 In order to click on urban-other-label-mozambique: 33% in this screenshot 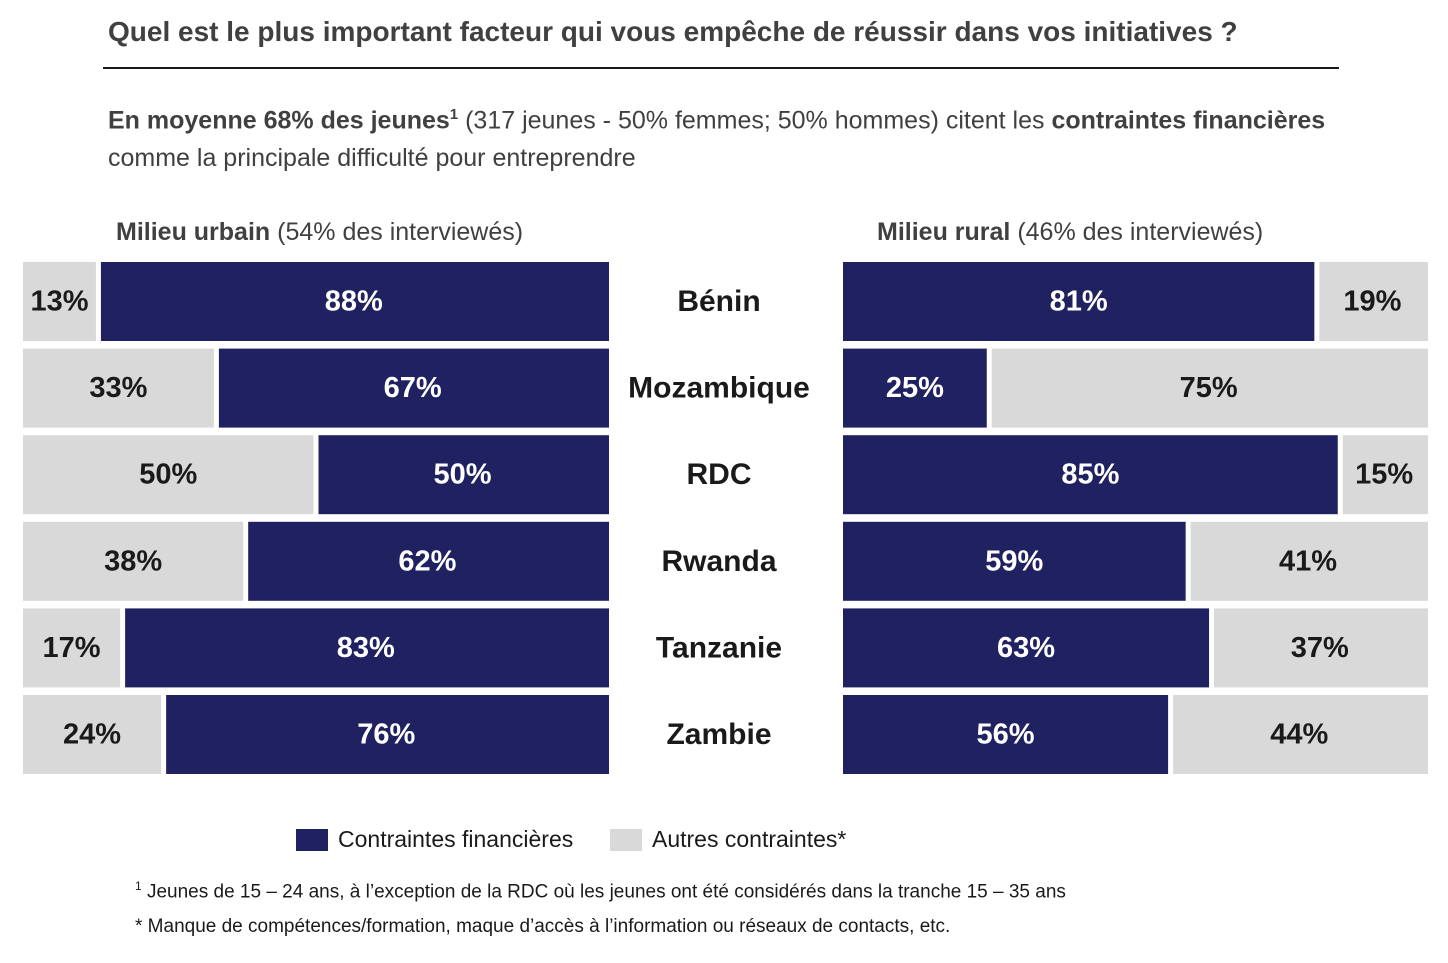, I will do `click(118, 388)`.